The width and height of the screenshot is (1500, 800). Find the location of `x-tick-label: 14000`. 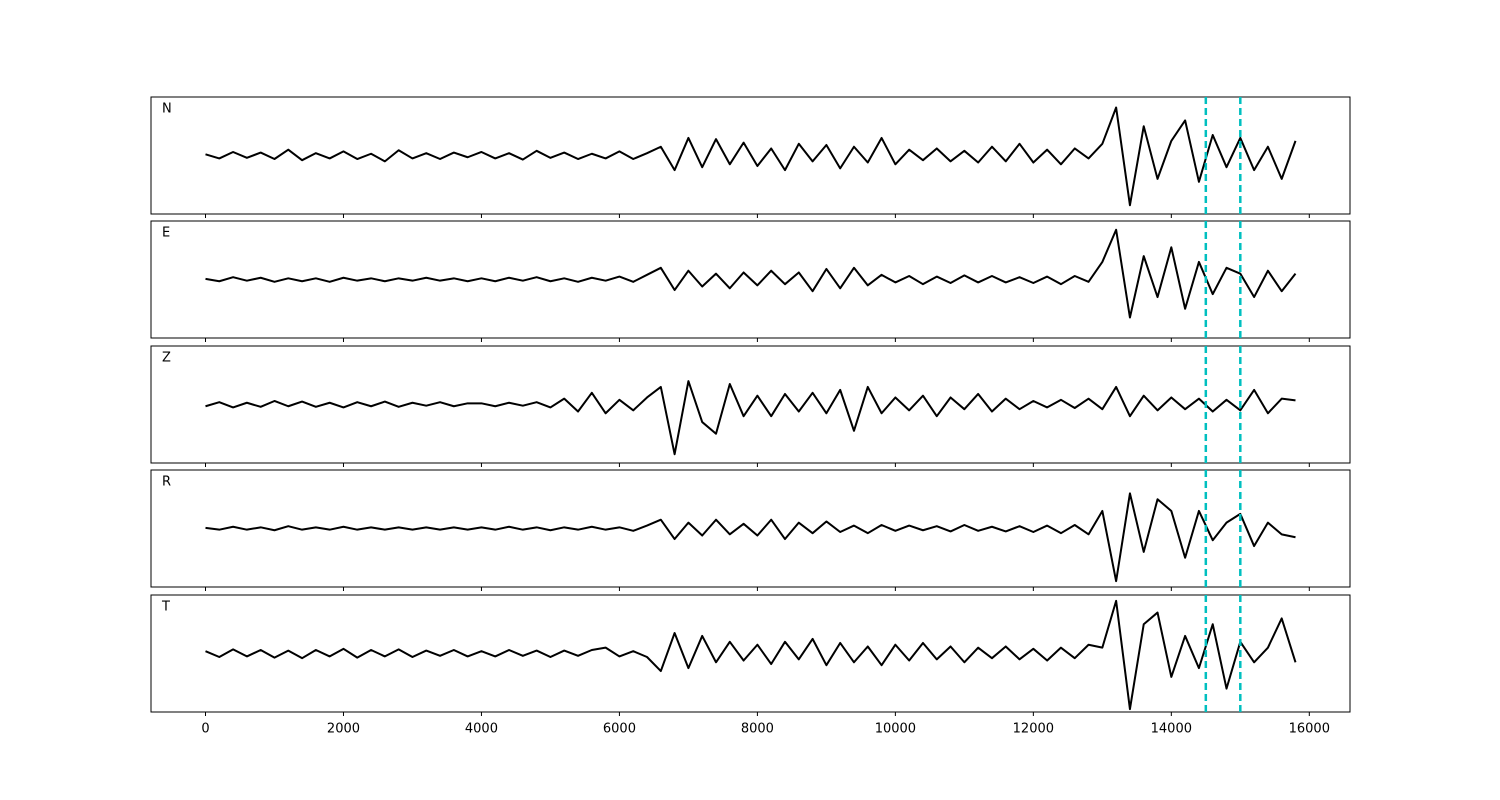

x-tick-label: 14000 is located at coordinates (1171, 729).